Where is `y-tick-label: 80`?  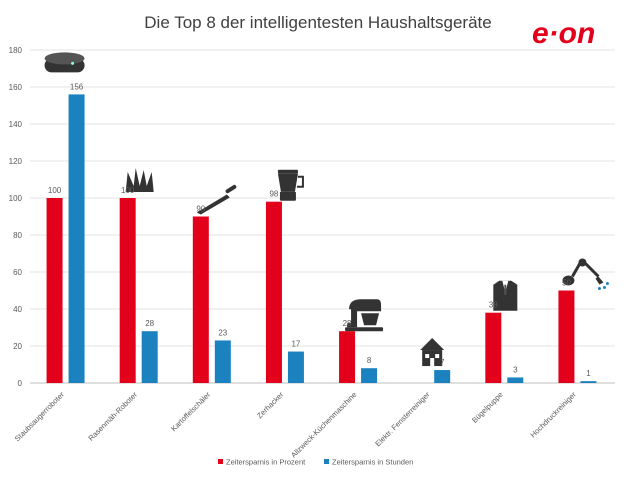
y-tick-label: 80 is located at coordinates (17, 235).